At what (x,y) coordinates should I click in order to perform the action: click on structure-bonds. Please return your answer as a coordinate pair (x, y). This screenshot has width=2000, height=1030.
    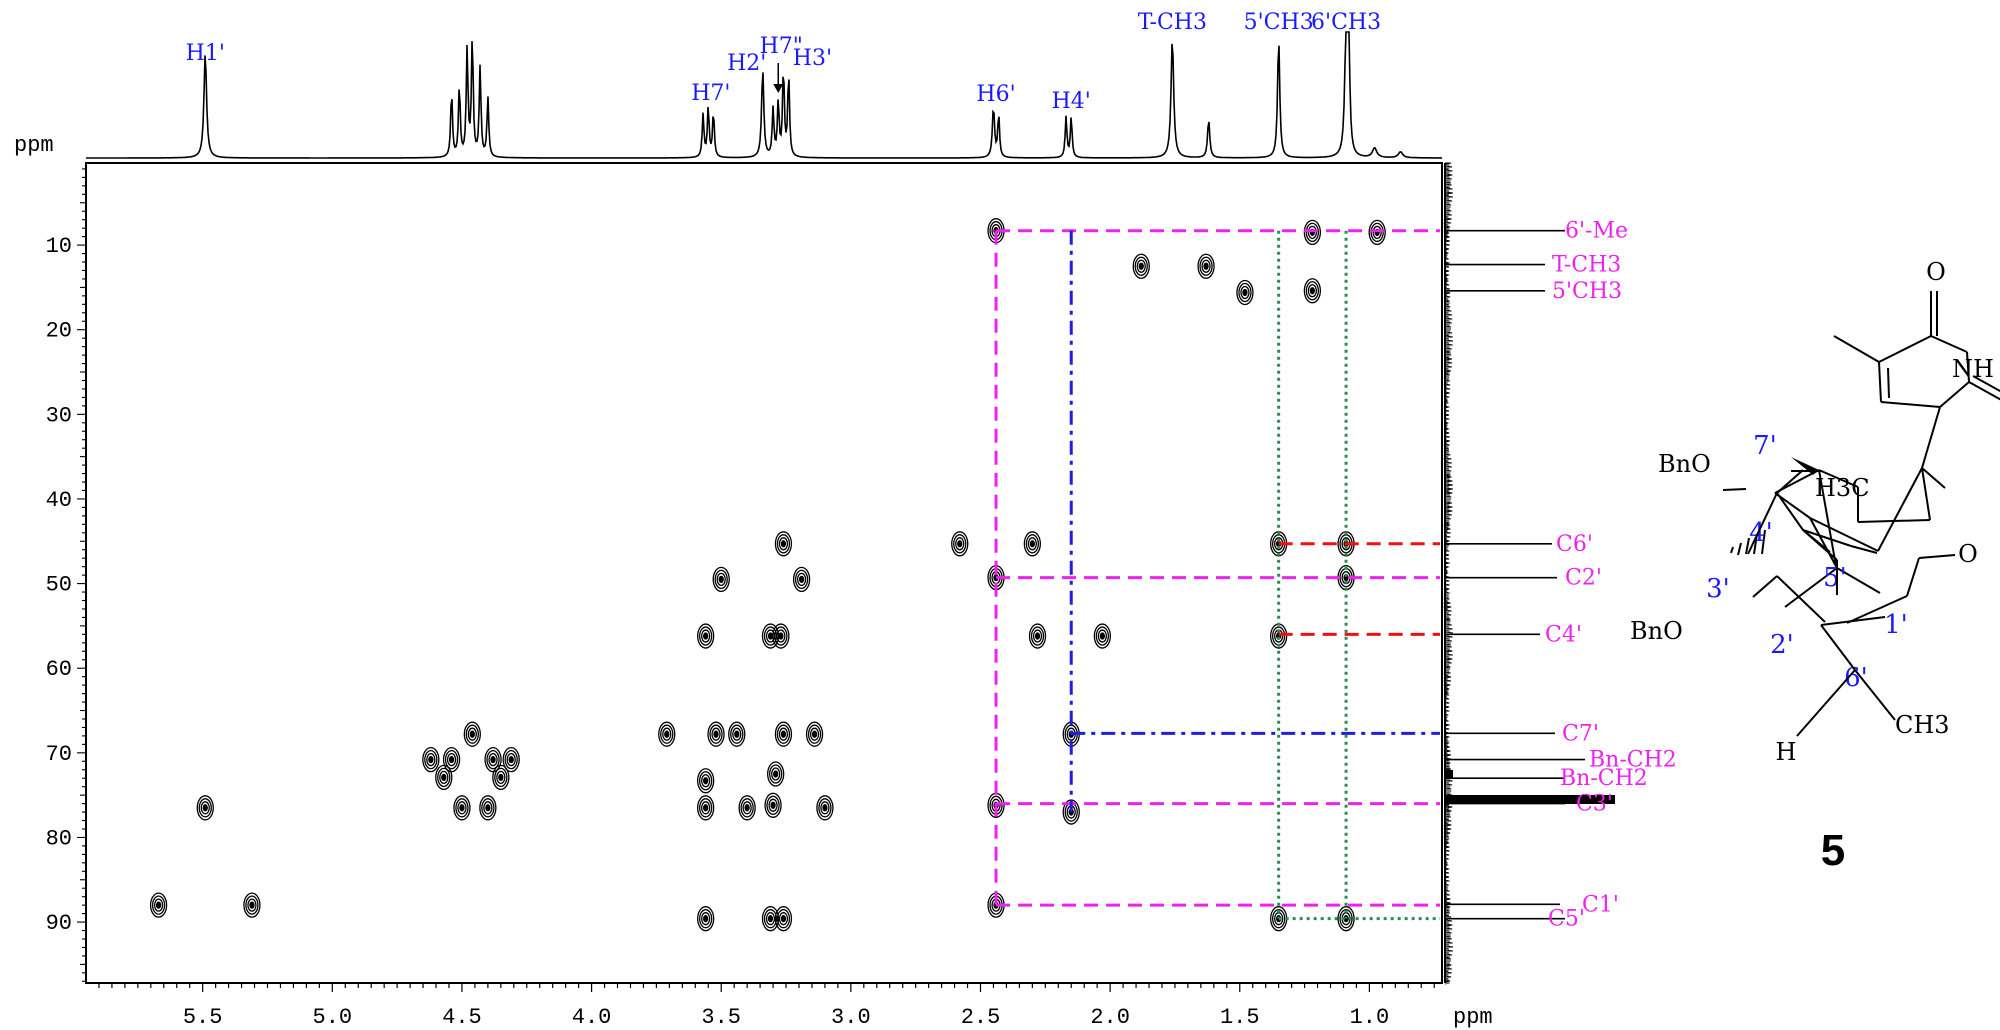
    Looking at the image, I should click on (1861, 449).